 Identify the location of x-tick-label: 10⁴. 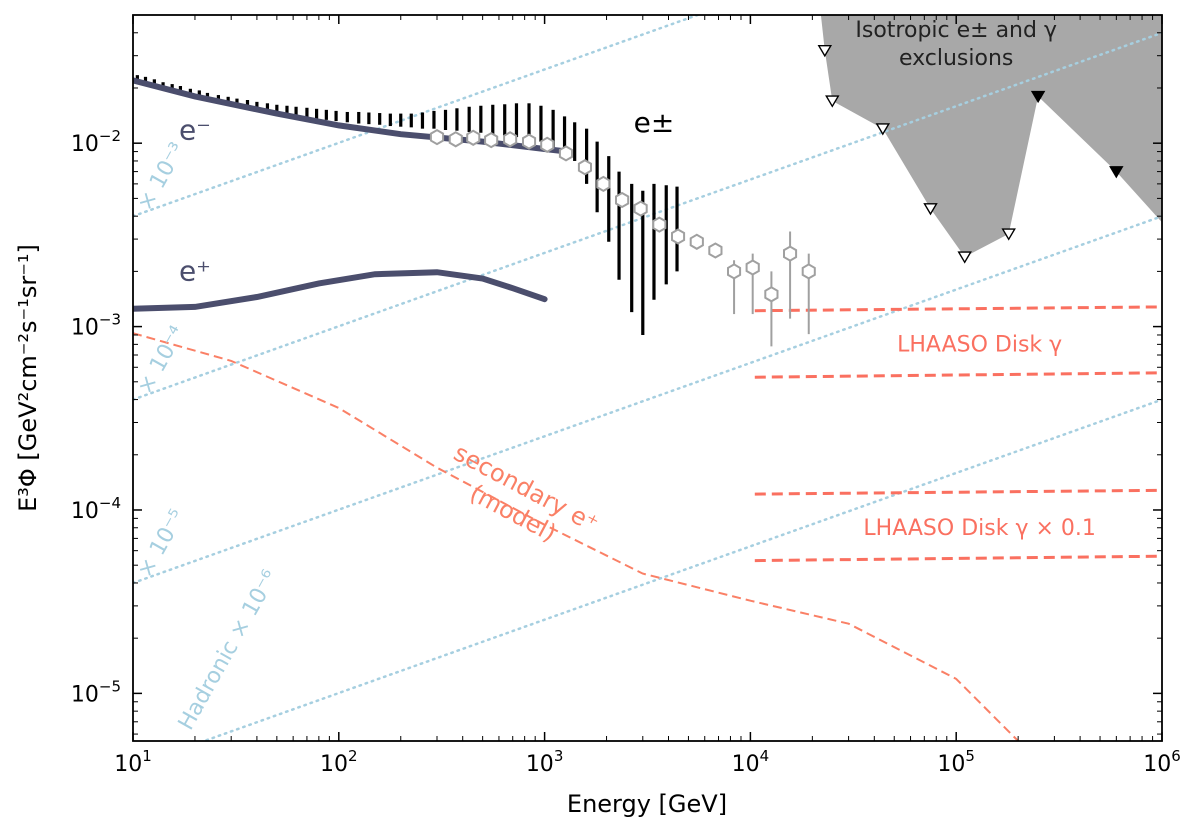
(751, 762).